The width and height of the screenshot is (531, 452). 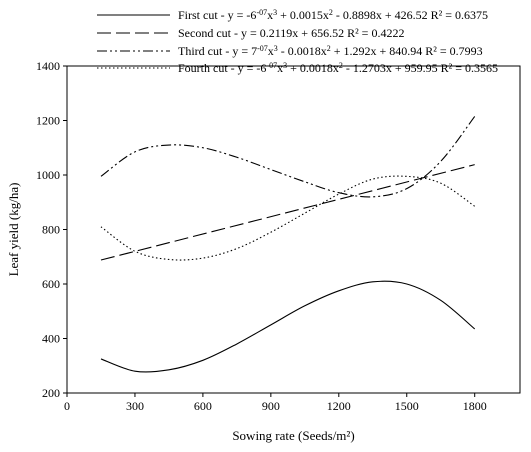 What do you see at coordinates (203, 406) in the screenshot?
I see `x-tick-label-2: 600` at bounding box center [203, 406].